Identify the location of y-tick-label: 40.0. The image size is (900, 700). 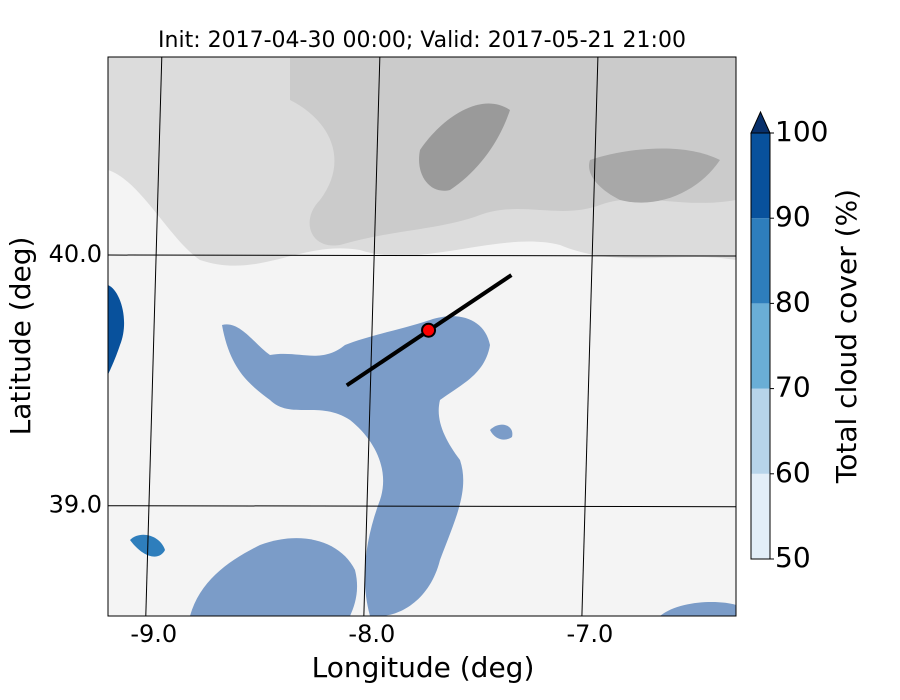
(75, 254).